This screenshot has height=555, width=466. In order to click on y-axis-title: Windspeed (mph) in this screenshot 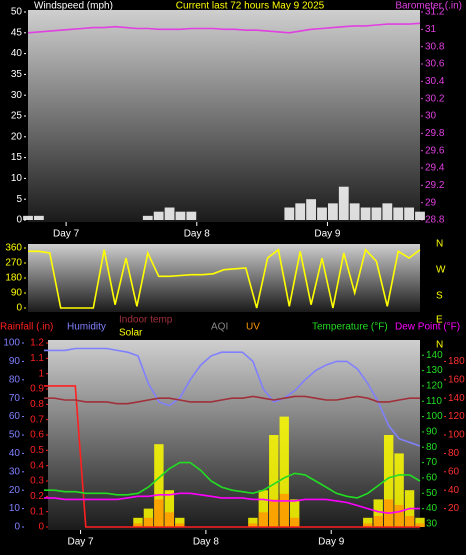, I will do `click(73, 6)`.